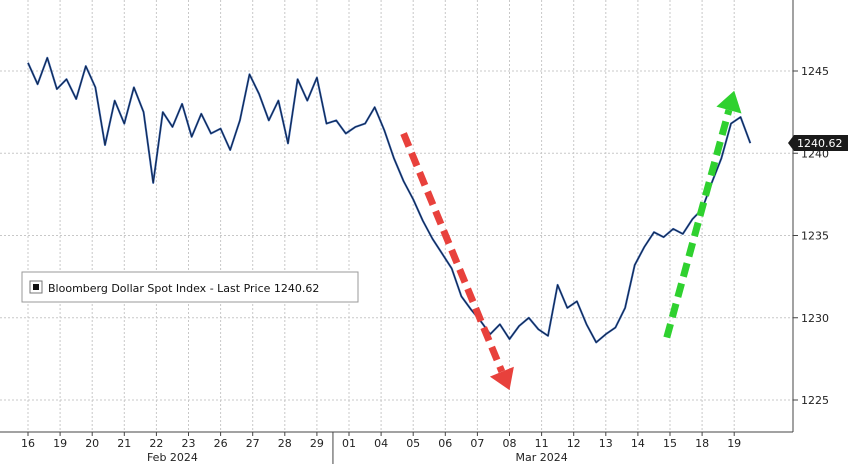 This screenshot has width=848, height=464. I want to click on x-tick-label: 05, so click(413, 443).